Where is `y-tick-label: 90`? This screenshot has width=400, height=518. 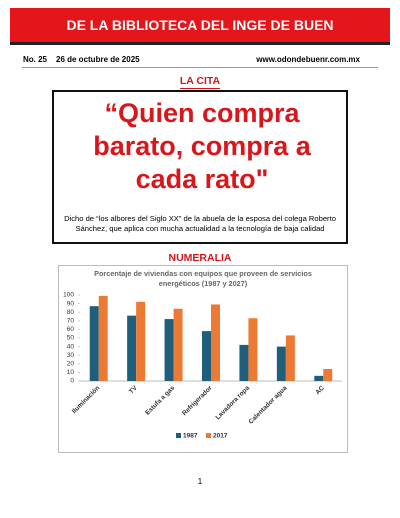
y-tick-label: 90 is located at coordinates (71, 303).